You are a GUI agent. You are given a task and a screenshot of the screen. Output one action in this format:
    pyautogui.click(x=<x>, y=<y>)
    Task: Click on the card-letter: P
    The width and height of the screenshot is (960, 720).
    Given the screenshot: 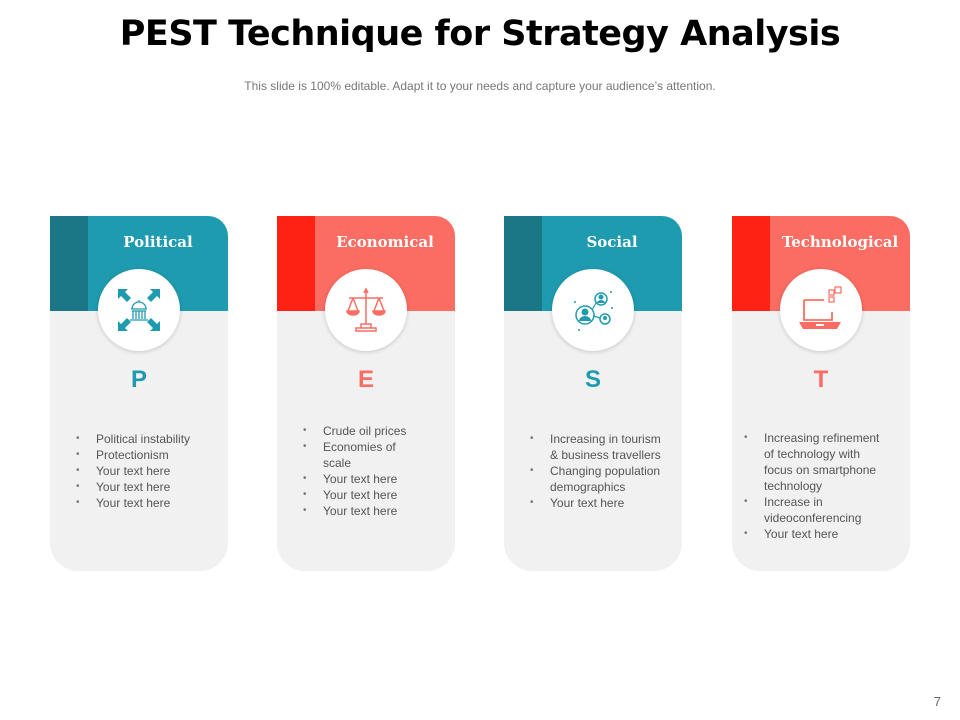 What is the action you would take?
    pyautogui.click(x=138, y=379)
    